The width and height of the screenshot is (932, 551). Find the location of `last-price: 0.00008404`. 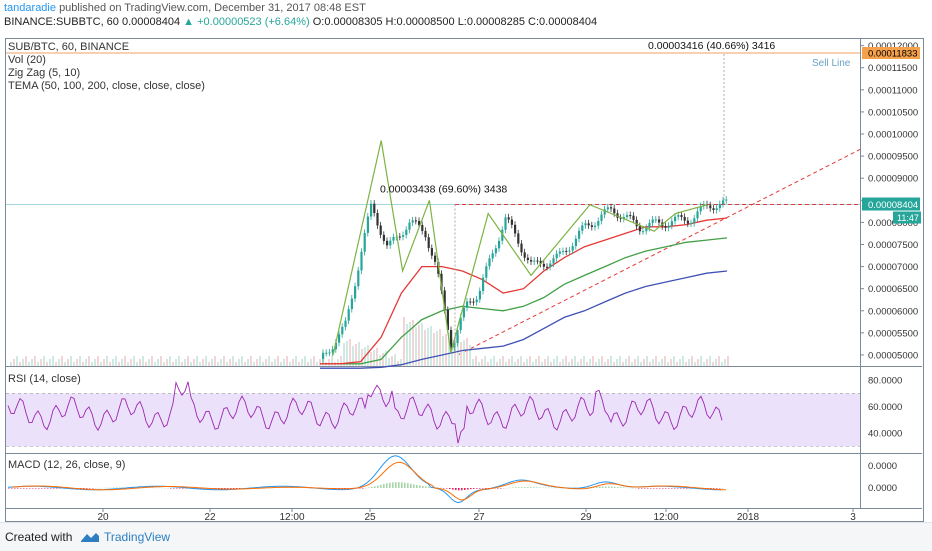

last-price: 0.00008404 is located at coordinates (151, 22).